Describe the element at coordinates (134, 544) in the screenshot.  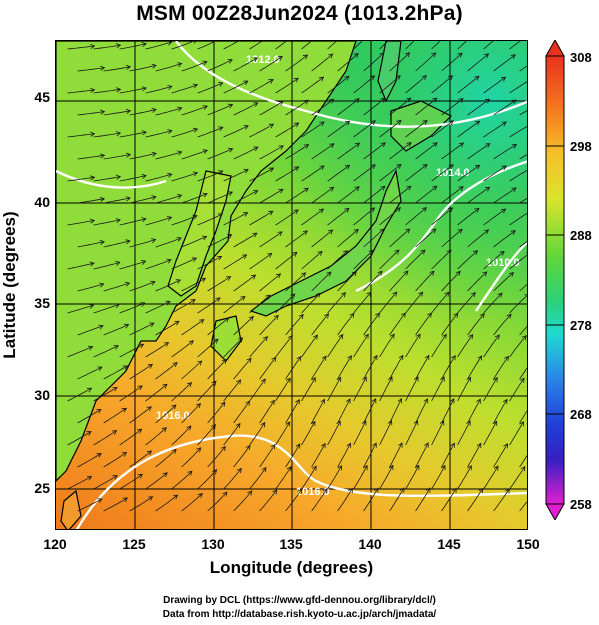
I see `x-tick-label: 125` at that location.